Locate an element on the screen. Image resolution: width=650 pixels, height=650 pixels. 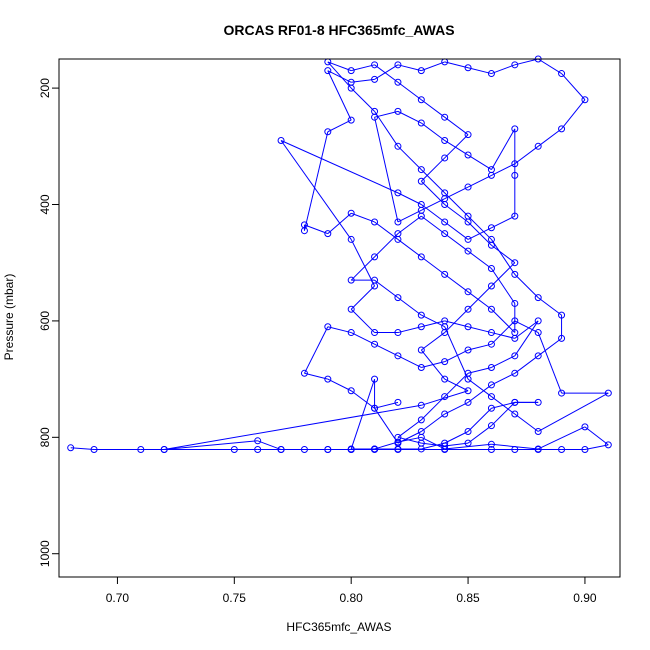
x-tick-label: 0.90 is located at coordinates (585, 598).